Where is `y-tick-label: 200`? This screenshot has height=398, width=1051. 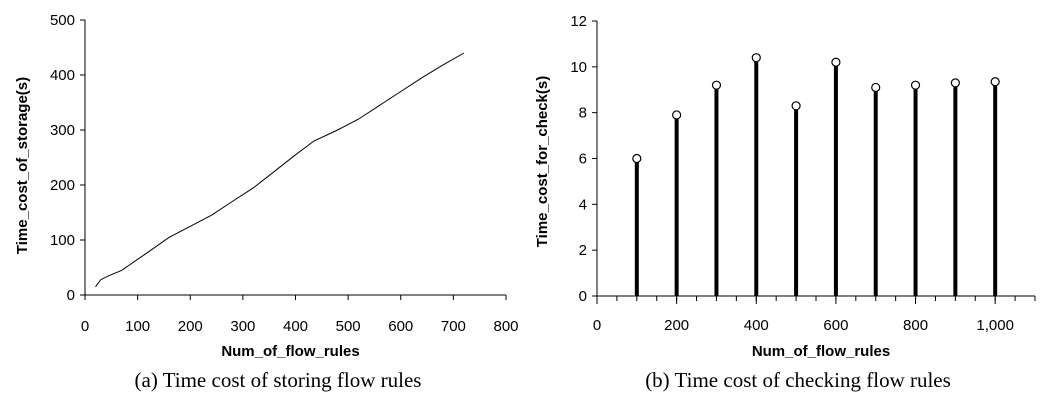
y-tick-label: 200 is located at coordinates (62, 185).